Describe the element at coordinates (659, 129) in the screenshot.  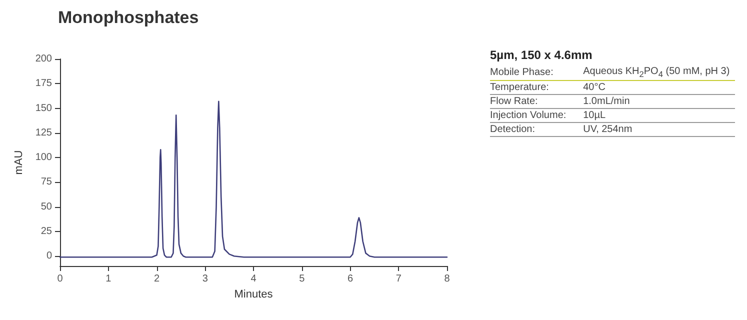
I see `text: UV, 254nm` at that location.